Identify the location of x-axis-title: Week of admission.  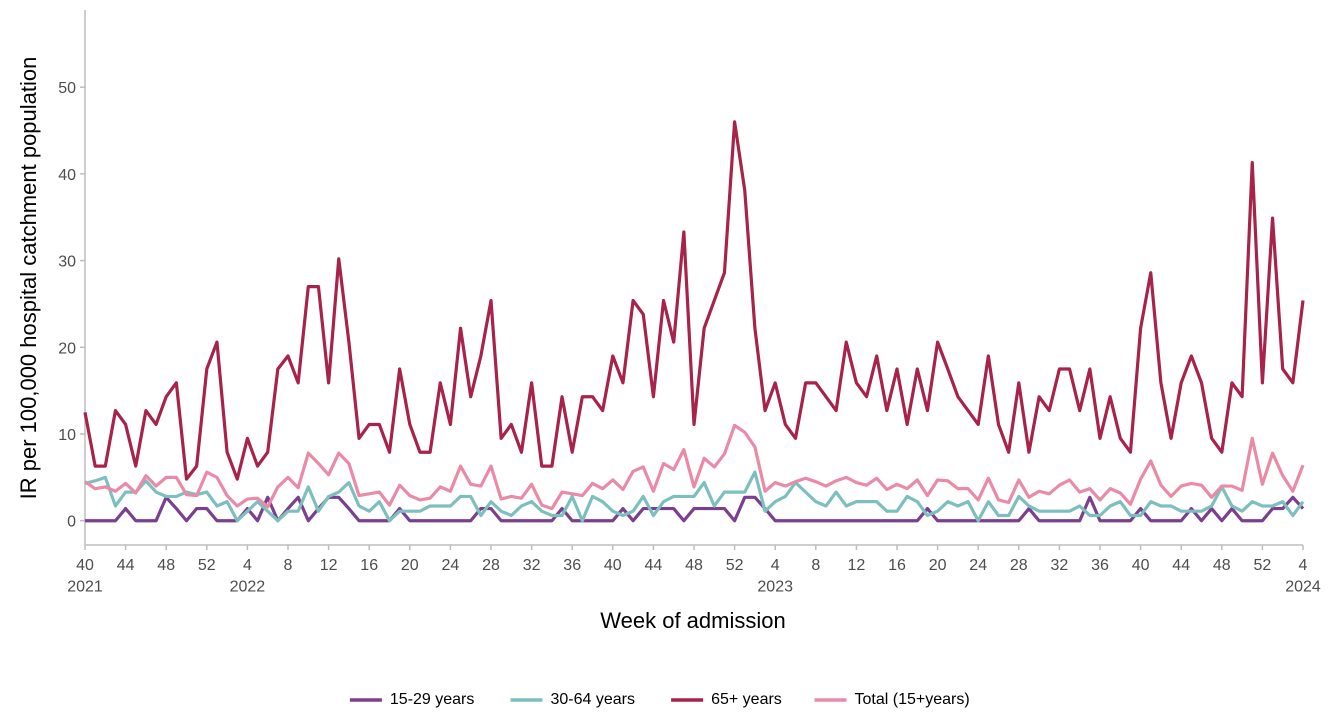
(692, 620).